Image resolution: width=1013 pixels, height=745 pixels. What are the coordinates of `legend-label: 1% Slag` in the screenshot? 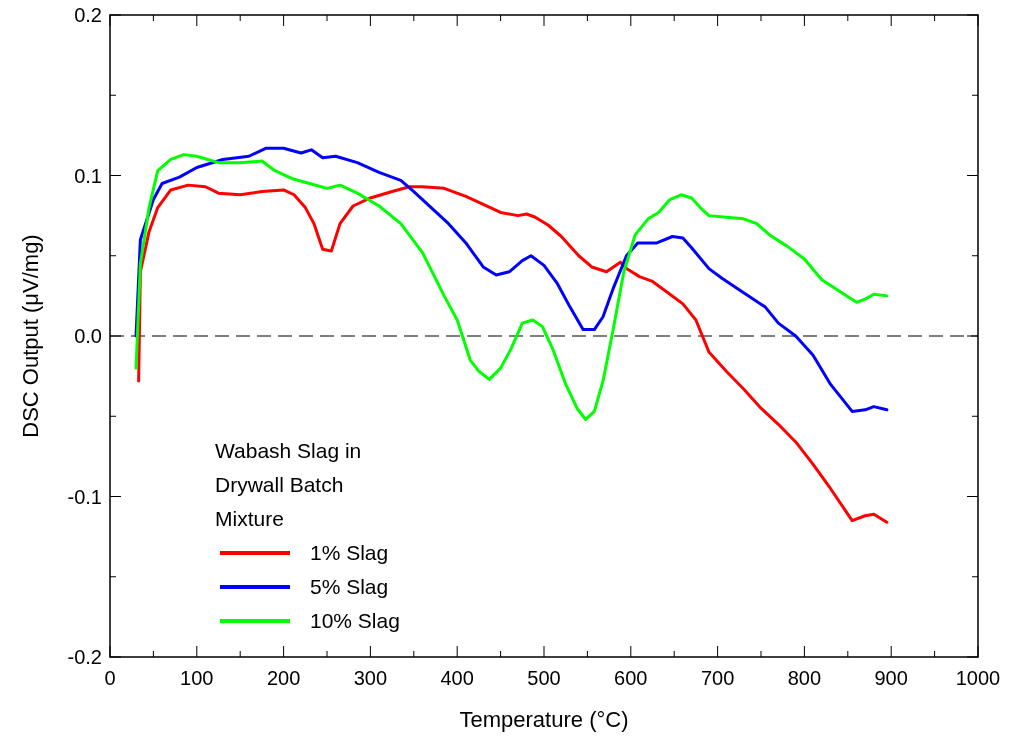 It's located at (349, 552).